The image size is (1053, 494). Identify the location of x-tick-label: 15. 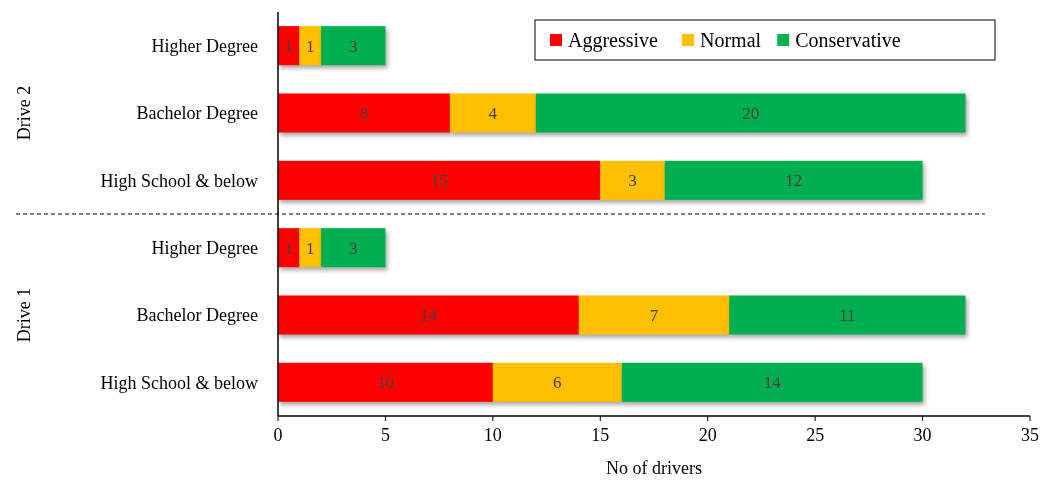
(600, 435).